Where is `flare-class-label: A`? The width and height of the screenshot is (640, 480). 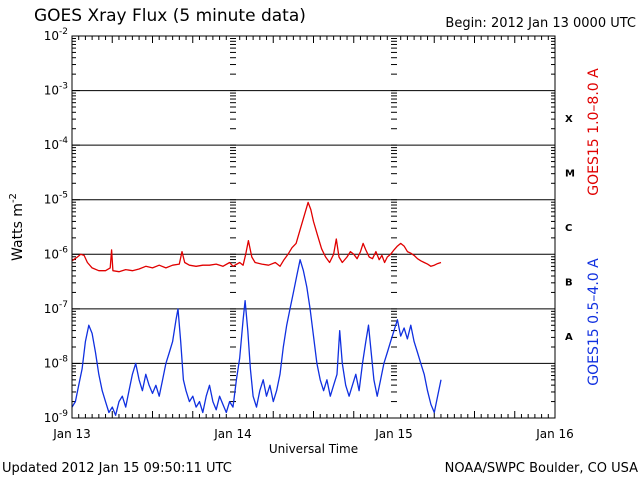
flare-class-label: A is located at coordinates (569, 337).